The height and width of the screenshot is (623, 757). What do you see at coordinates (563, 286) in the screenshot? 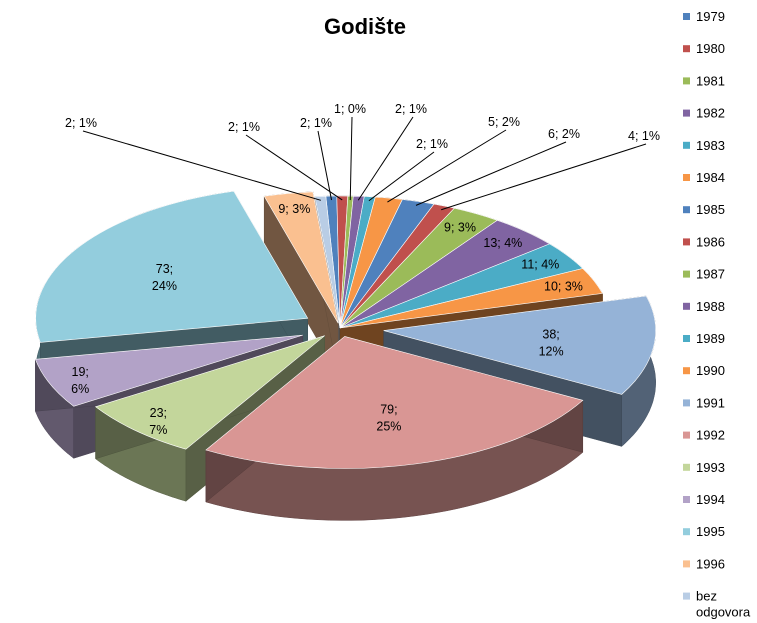
I see `data-label-1990: 10; 3%` at bounding box center [563, 286].